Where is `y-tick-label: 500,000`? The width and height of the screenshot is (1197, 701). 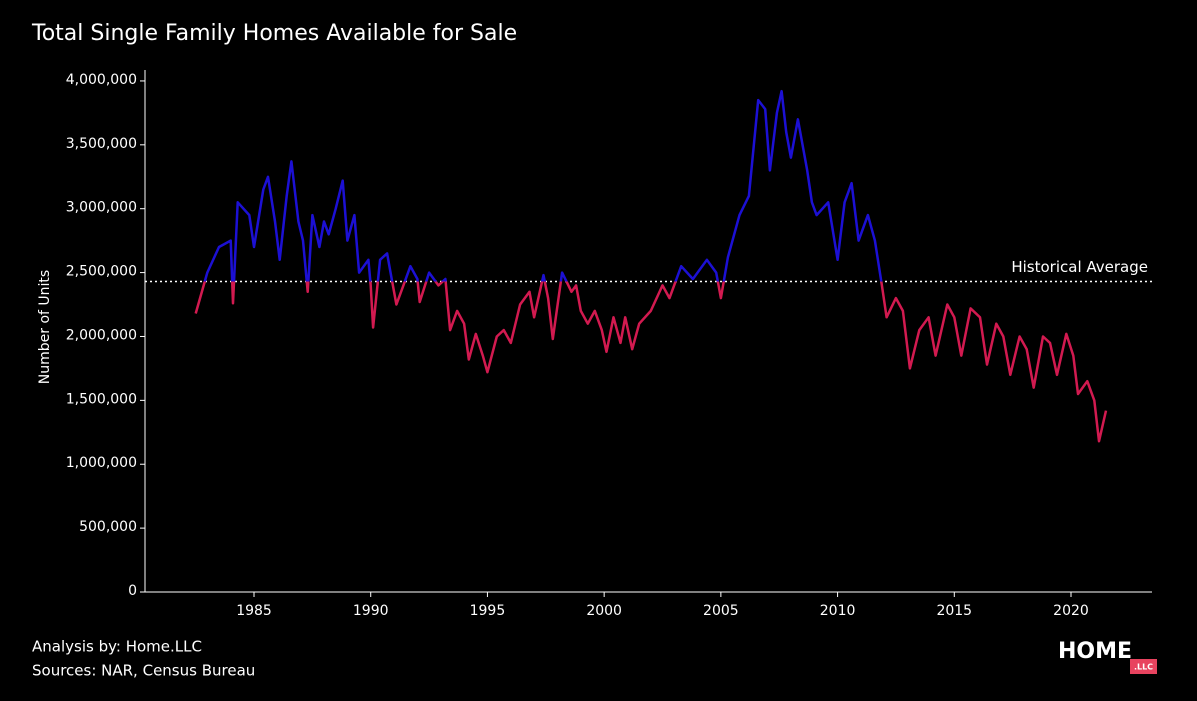 y-tick-label: 500,000 is located at coordinates (108, 527).